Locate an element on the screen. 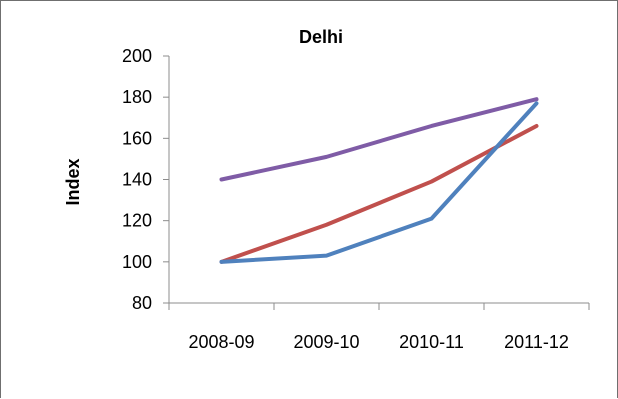 The height and width of the screenshot is (399, 618). y-tick-label: 160 is located at coordinates (137, 138).